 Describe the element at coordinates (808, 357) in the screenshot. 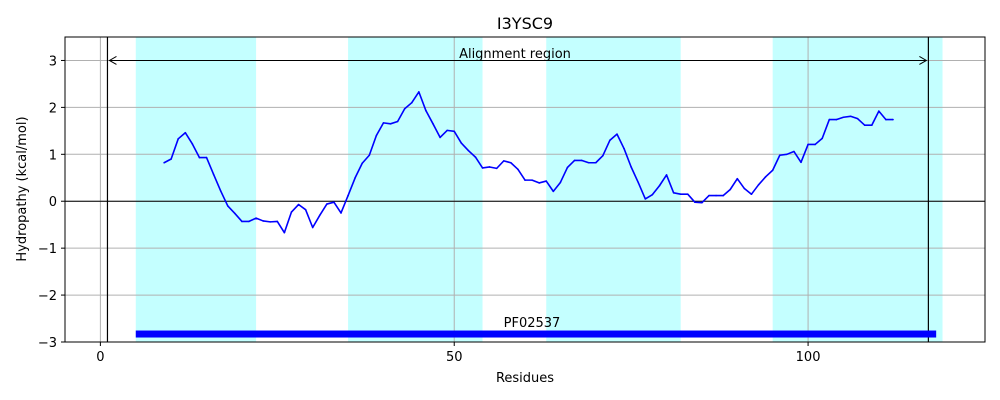

I see `x-tick-label: 100` at that location.